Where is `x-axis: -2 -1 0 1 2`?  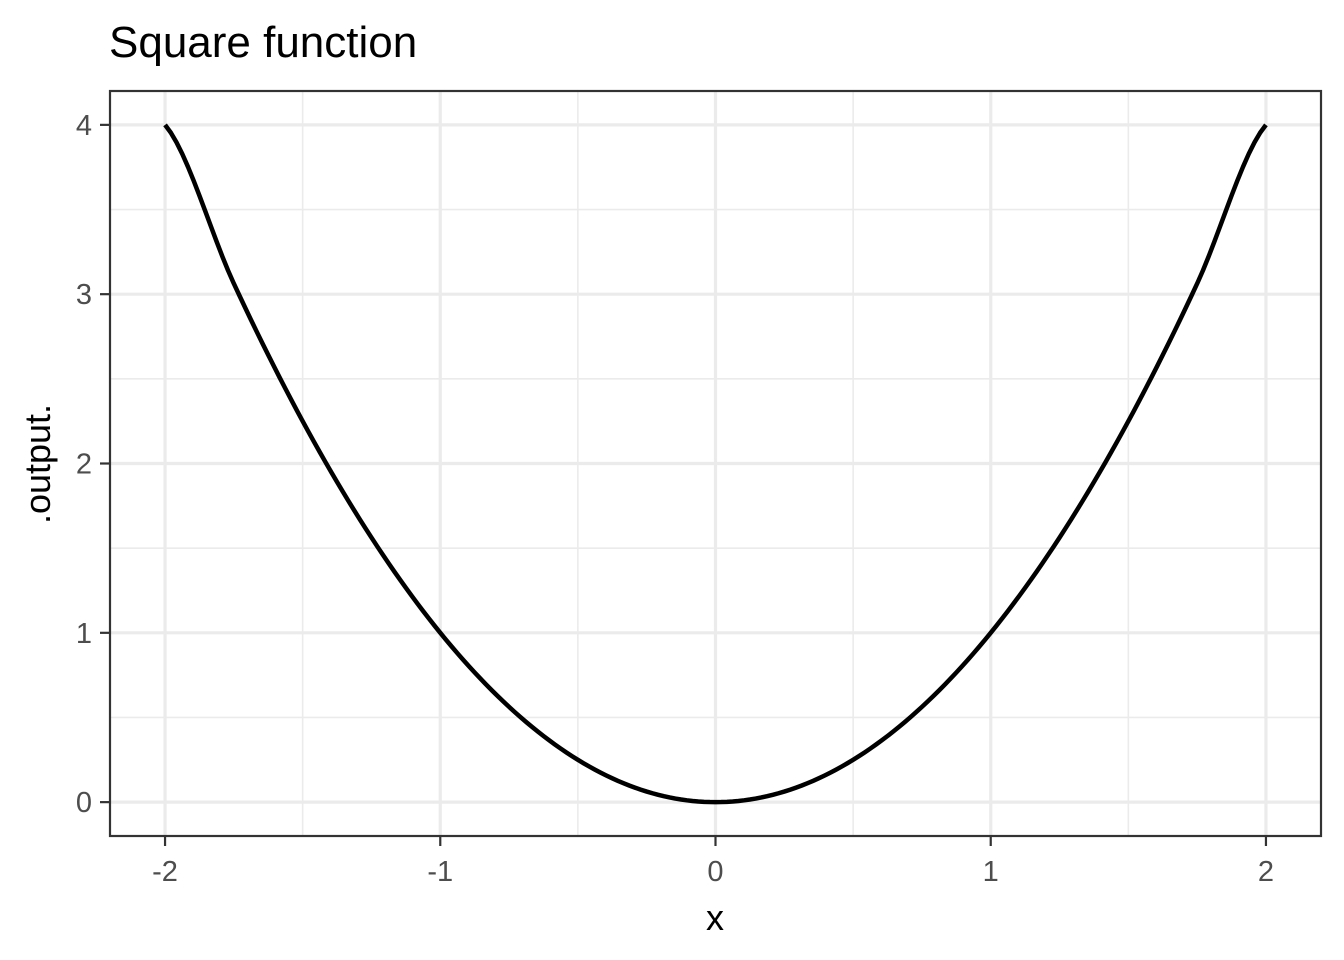
x-axis: -2 -1 0 1 2 is located at coordinates (713, 862).